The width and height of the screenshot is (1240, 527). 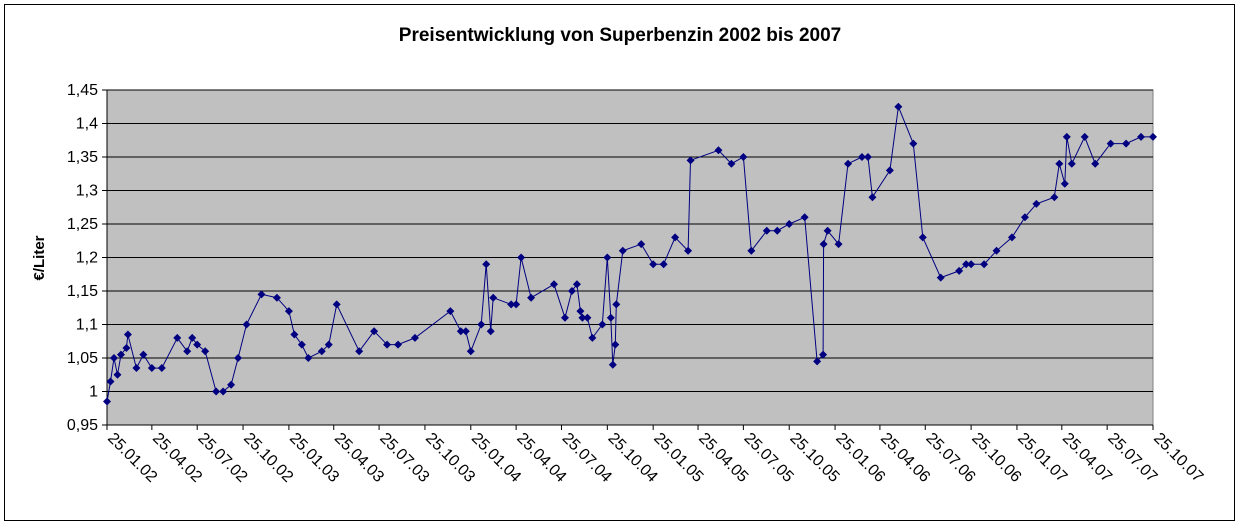 What do you see at coordinates (222, 458) in the screenshot?
I see `x-tick-label: 25.07.02` at bounding box center [222, 458].